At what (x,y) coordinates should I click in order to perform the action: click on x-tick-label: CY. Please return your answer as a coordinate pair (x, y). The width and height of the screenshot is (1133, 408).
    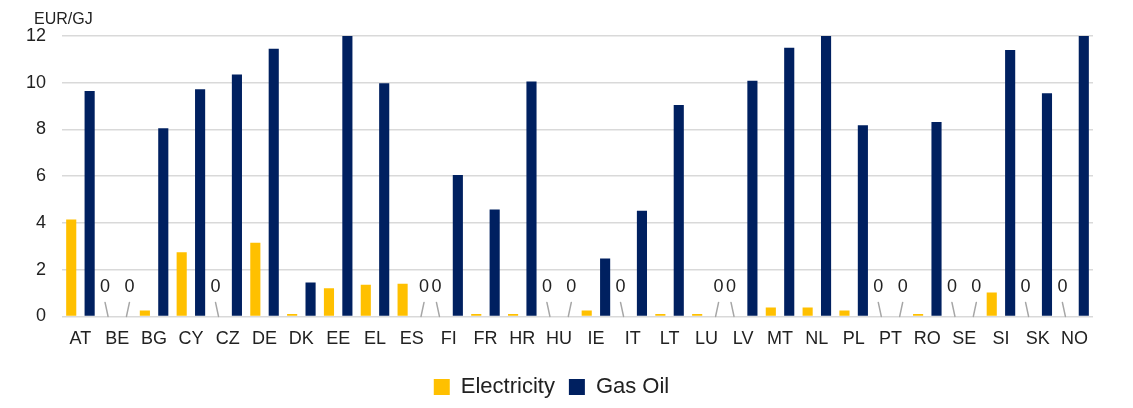
    Looking at the image, I should click on (191, 338).